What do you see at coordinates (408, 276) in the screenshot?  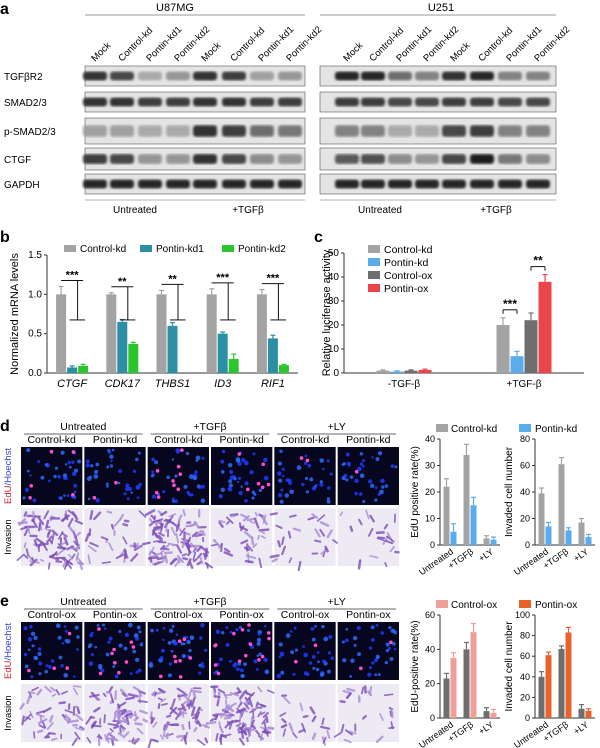 I see `legend-label: Control-ox` at bounding box center [408, 276].